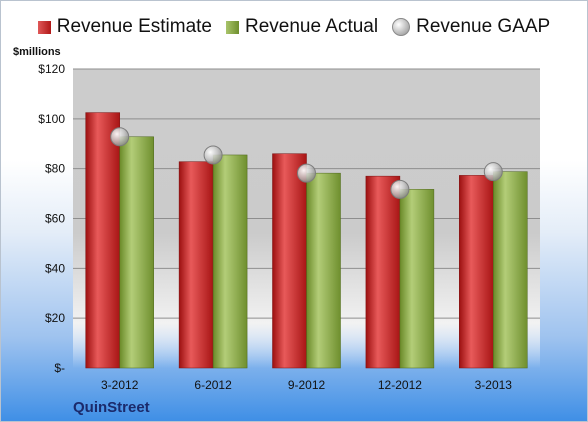  Describe the element at coordinates (401, 27) in the screenshot. I see `legend-marker-gaap` at that location.